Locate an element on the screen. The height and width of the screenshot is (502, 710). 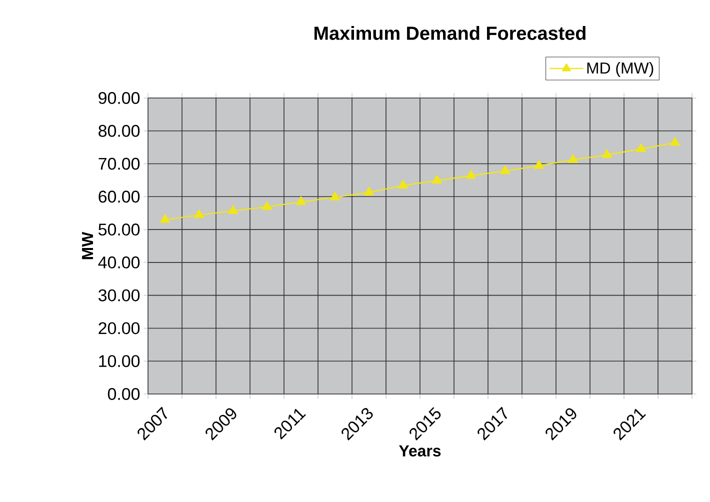
y-tick-label: 40.00 is located at coordinates (119, 262).